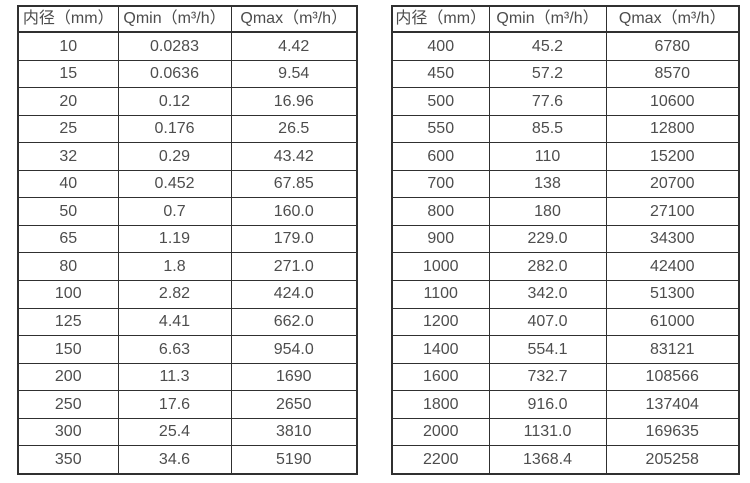  Describe the element at coordinates (294, 432) in the screenshot. I see `table-cell: 3810` at that location.